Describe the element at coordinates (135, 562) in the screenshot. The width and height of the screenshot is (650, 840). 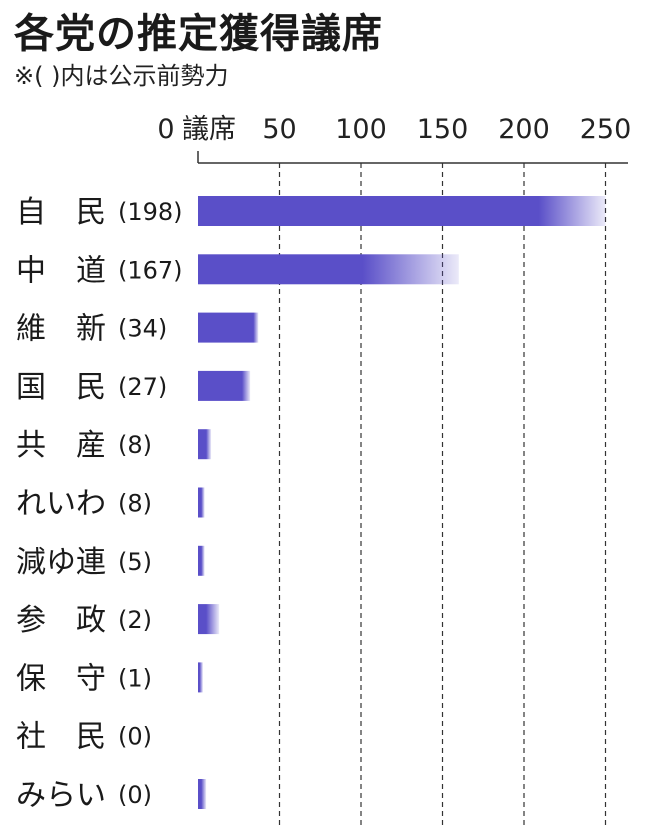
I see `previous-seats: (5)` at that location.